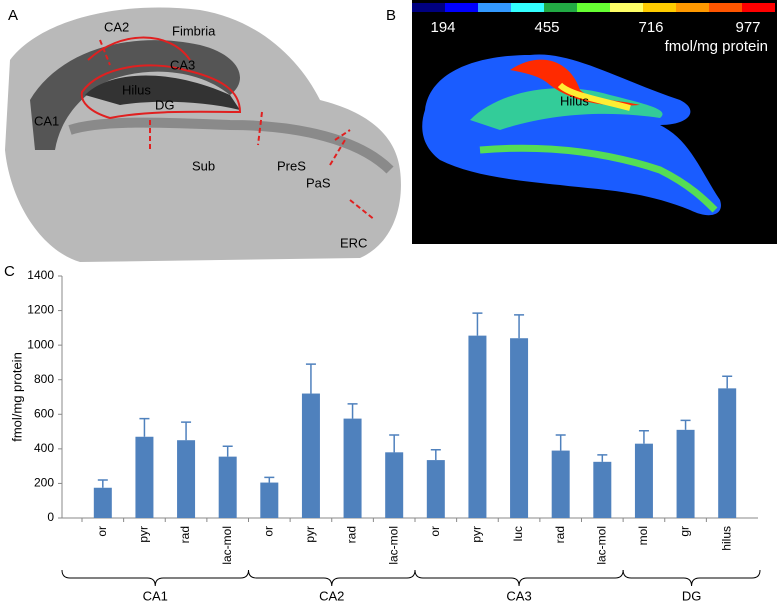  What do you see at coordinates (518, 595) in the screenshot?
I see `group-label: CA3` at bounding box center [518, 595].